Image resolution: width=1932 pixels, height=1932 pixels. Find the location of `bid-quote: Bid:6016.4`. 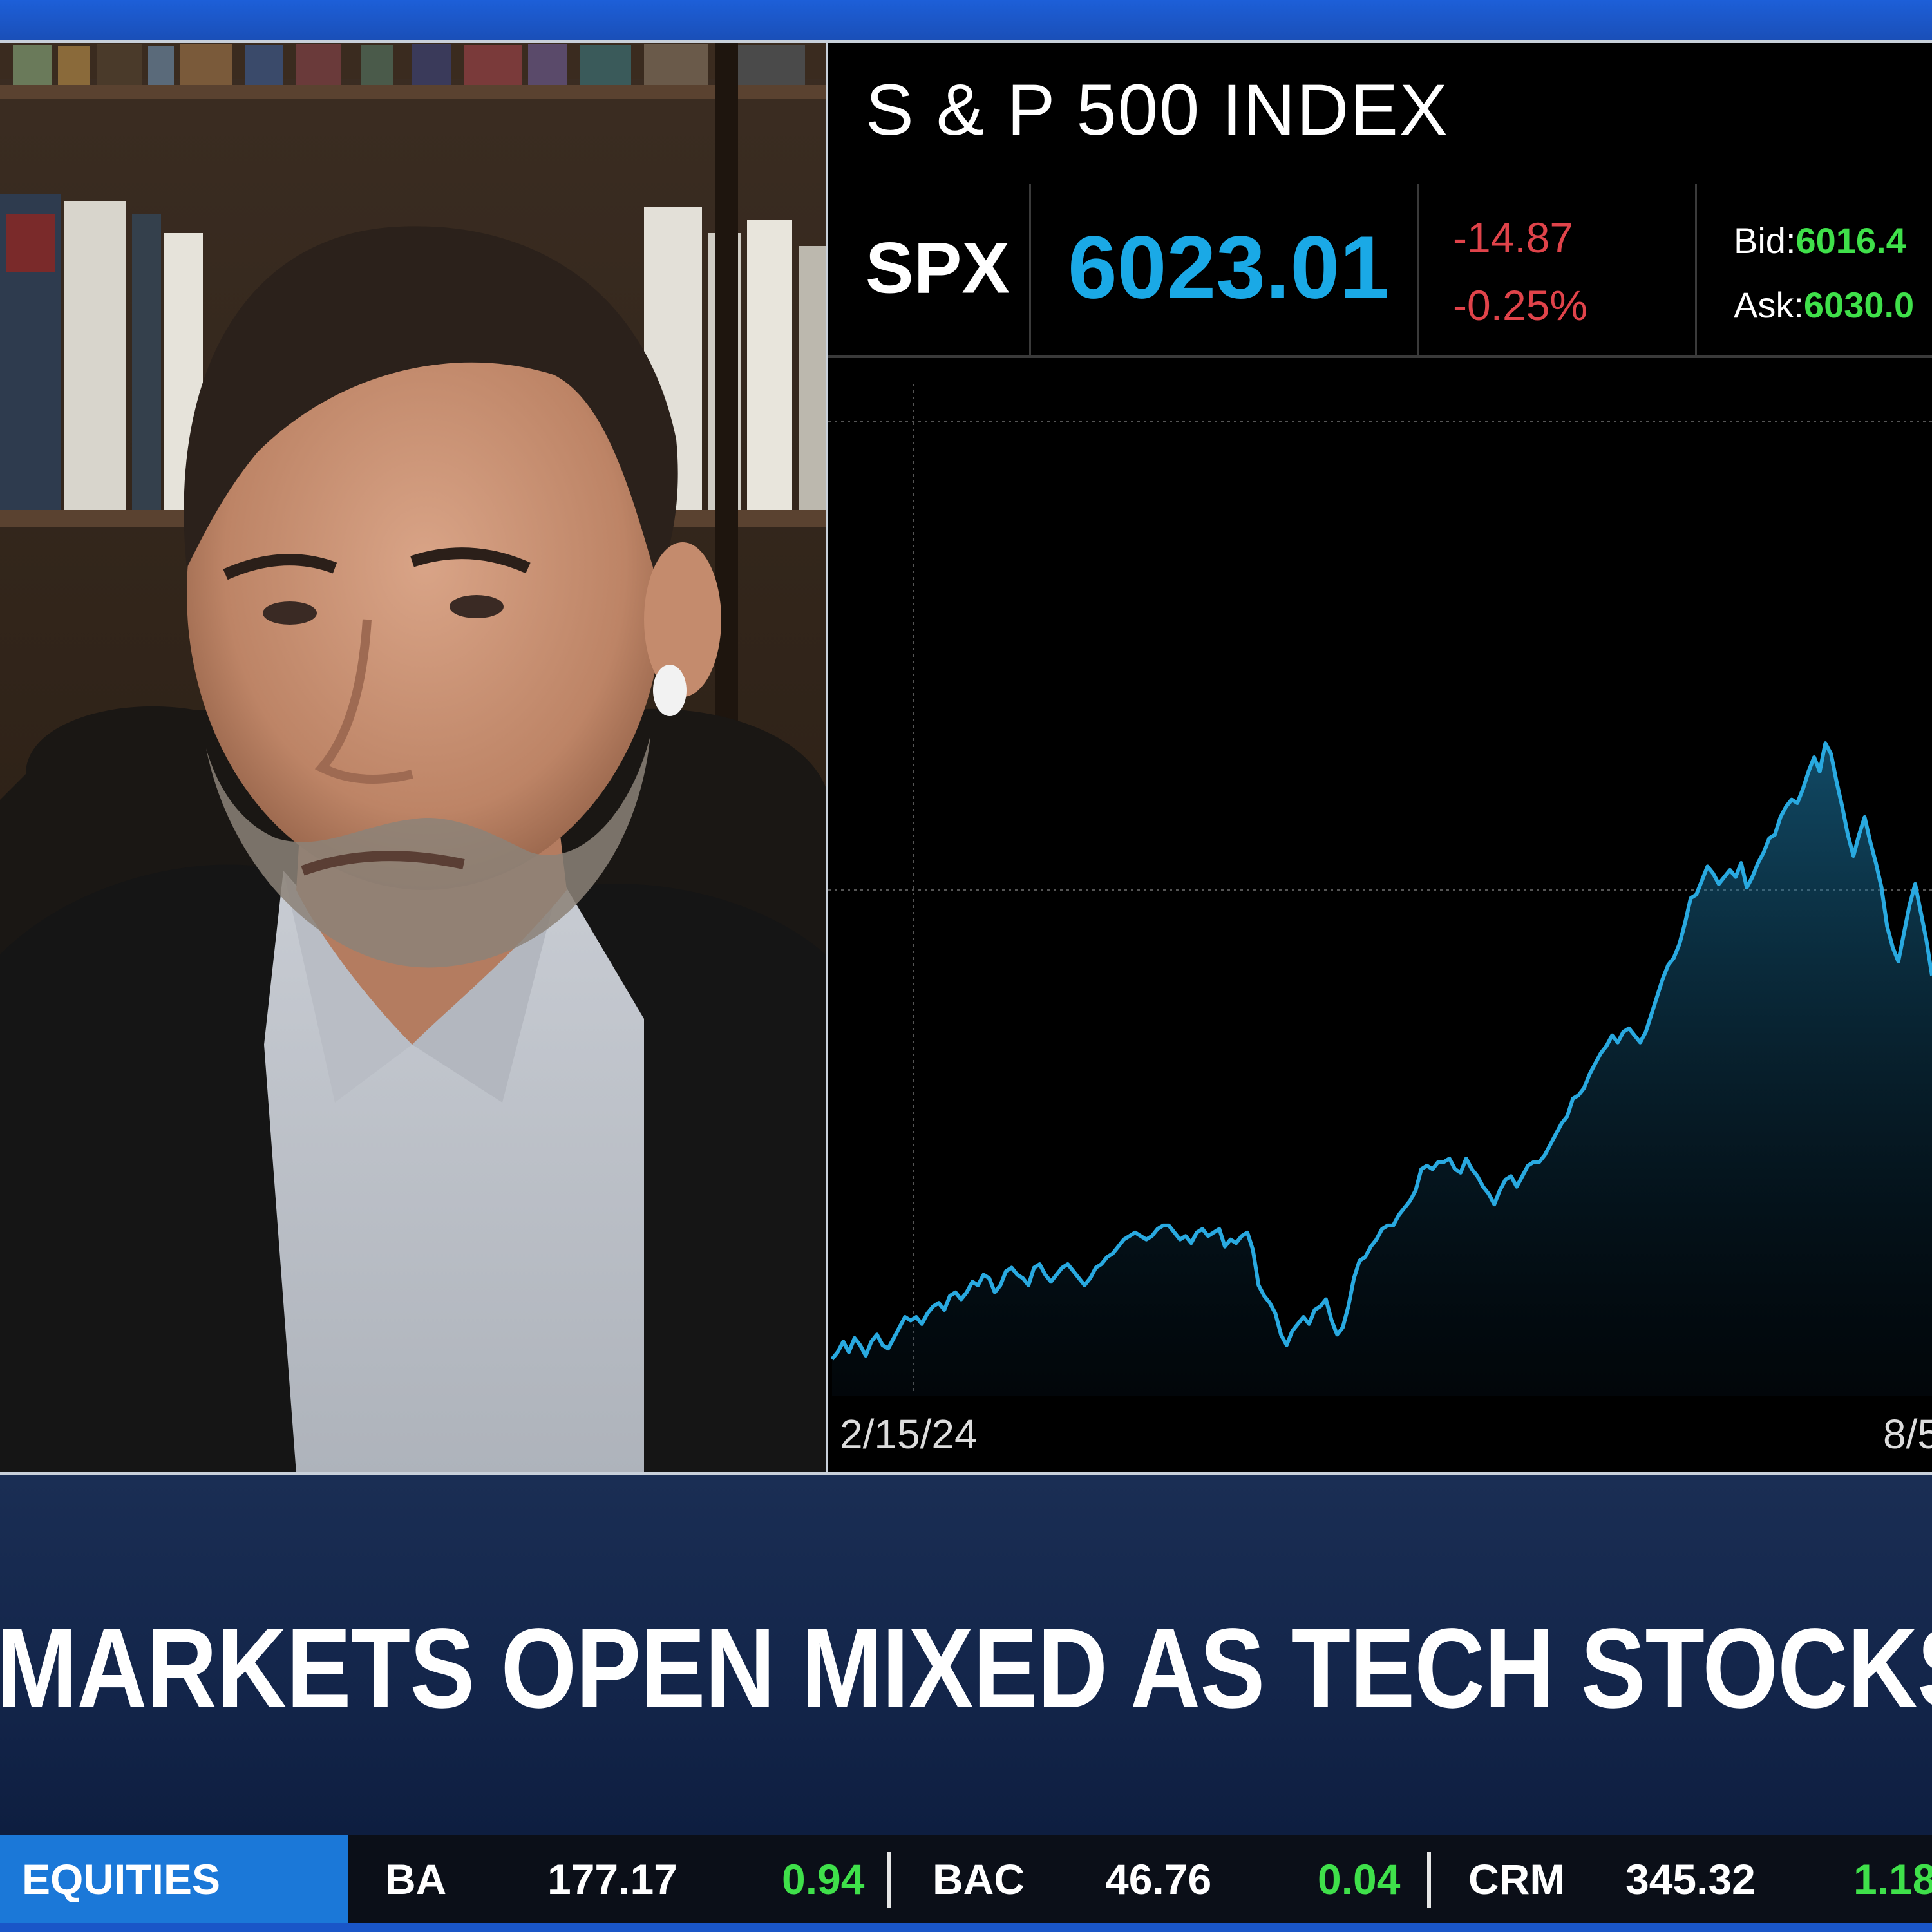

bid-quote: Bid:6016.4 is located at coordinates (1820, 240).